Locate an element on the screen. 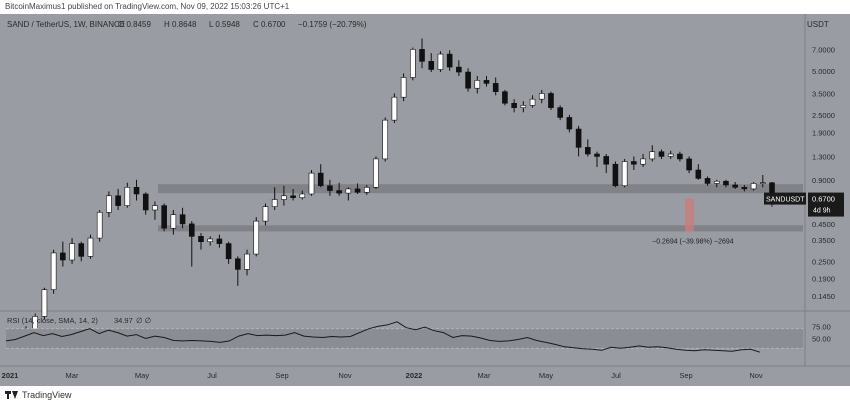  rsi-tick-2: 50.00 is located at coordinates (821, 339).